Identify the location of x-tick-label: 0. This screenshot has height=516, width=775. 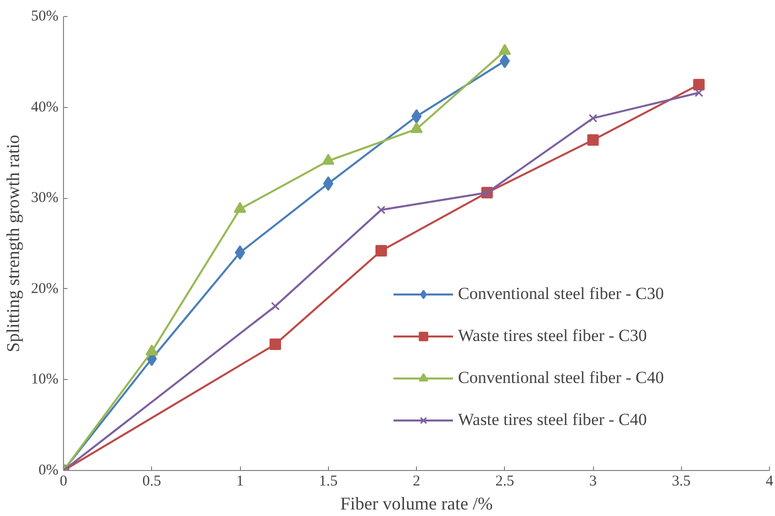
(64, 482).